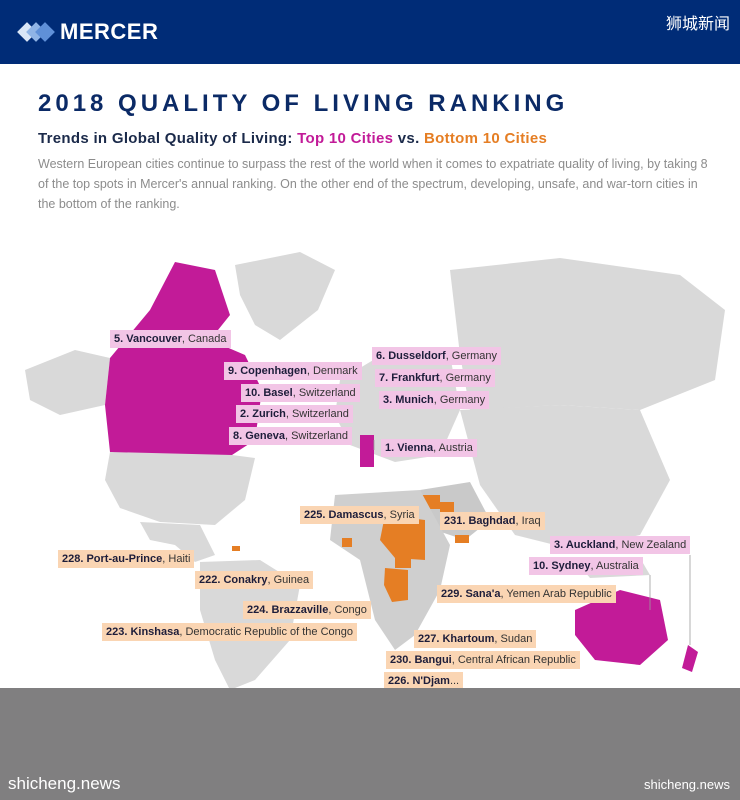  Describe the element at coordinates (526, 594) in the screenshot. I see `label-sanaa: 229. Sana'a, Yemen Arab Republic` at that location.